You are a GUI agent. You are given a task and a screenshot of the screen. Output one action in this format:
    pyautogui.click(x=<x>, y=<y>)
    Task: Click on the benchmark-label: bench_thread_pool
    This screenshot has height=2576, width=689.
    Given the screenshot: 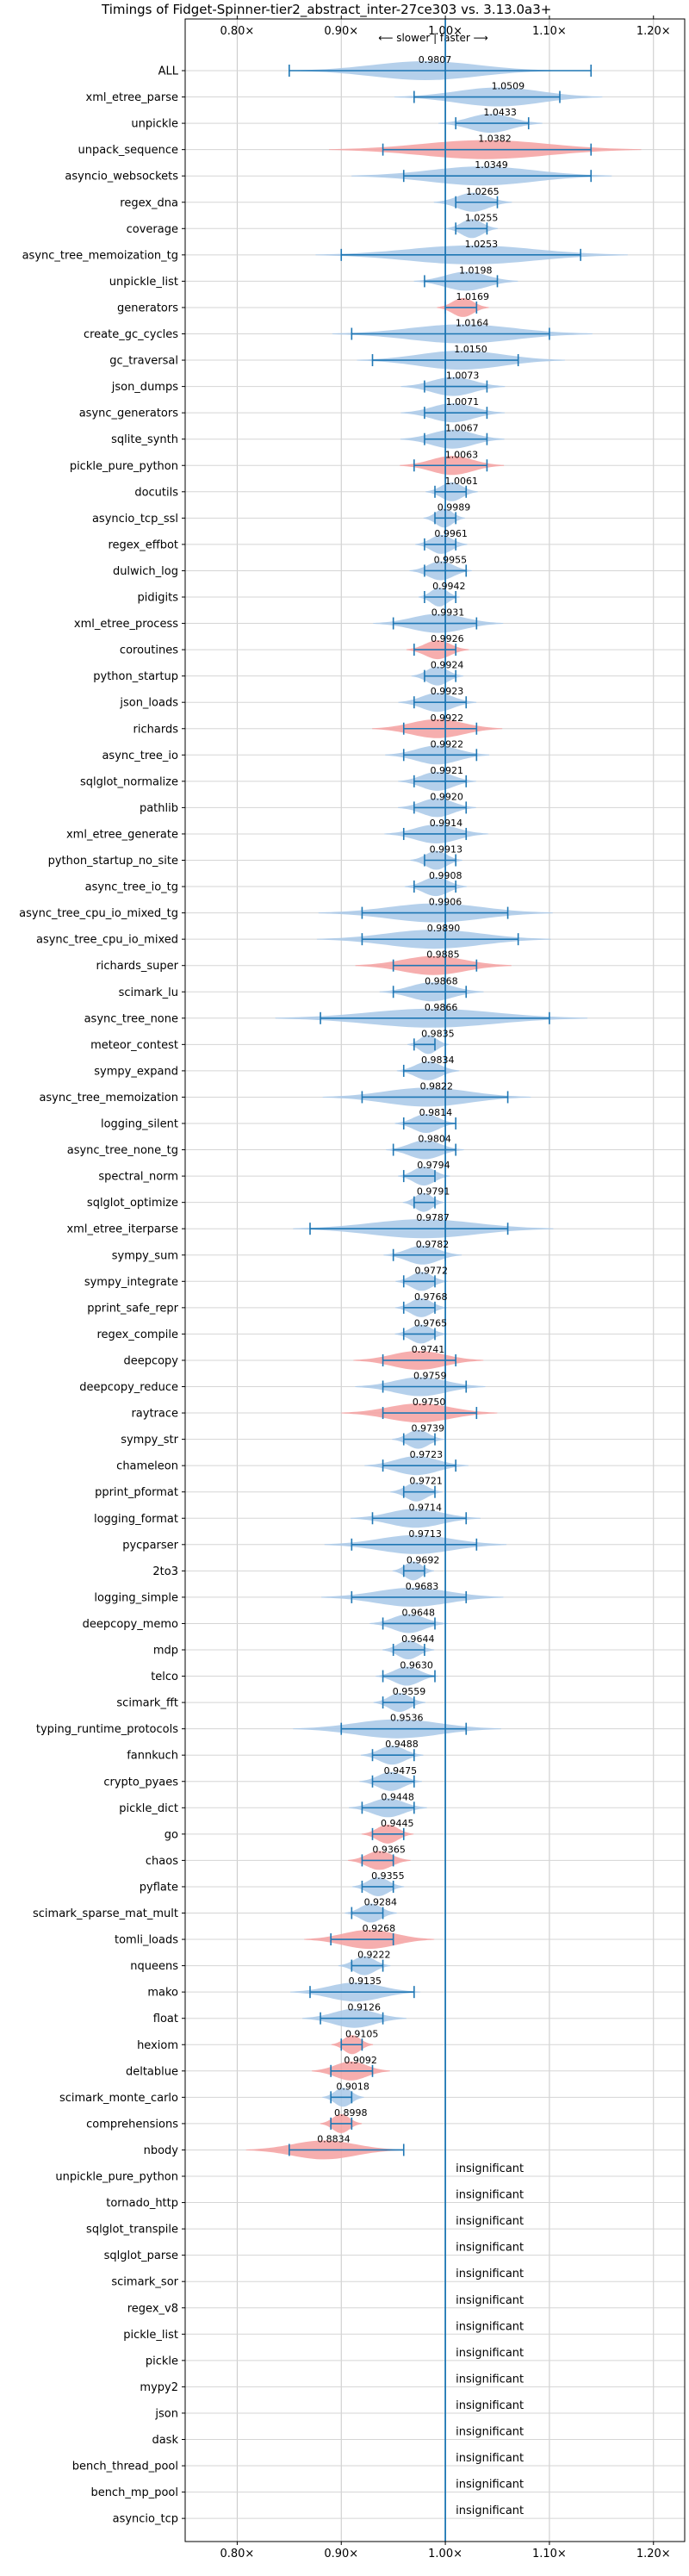 What is the action you would take?
    pyautogui.click(x=125, y=2467)
    